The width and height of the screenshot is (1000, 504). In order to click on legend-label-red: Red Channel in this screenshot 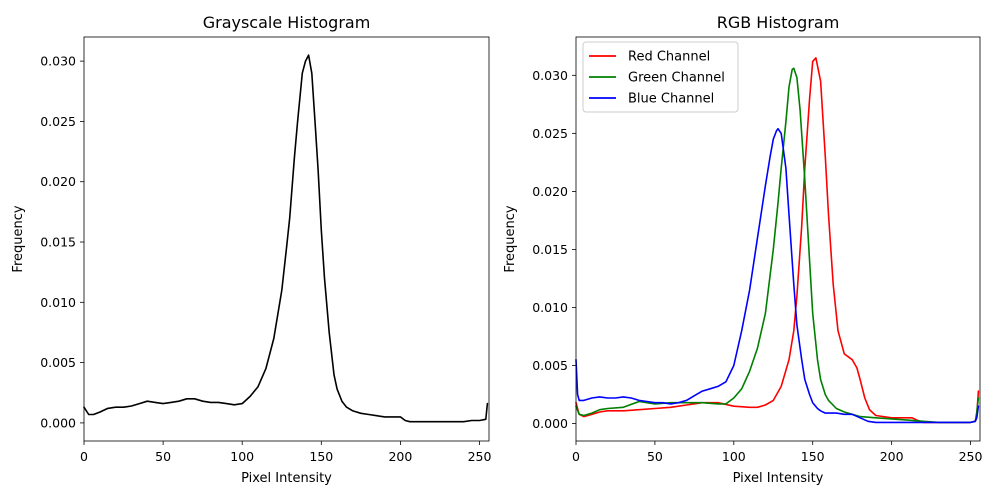, I will do `click(669, 57)`.